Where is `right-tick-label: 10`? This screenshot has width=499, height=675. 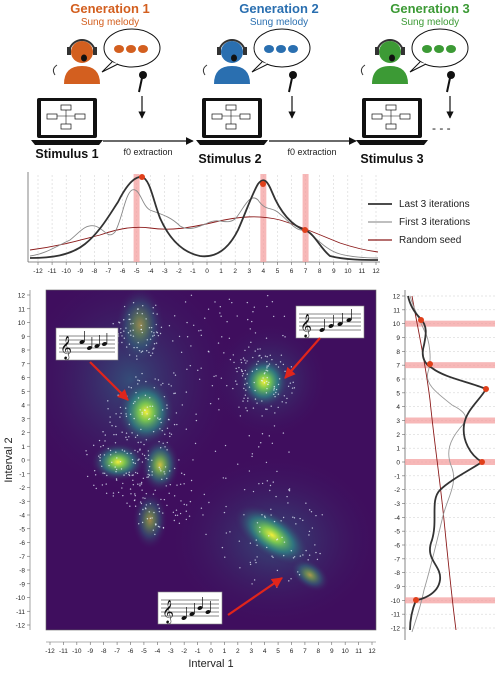 right-tick-label: 10 is located at coordinates (397, 324).